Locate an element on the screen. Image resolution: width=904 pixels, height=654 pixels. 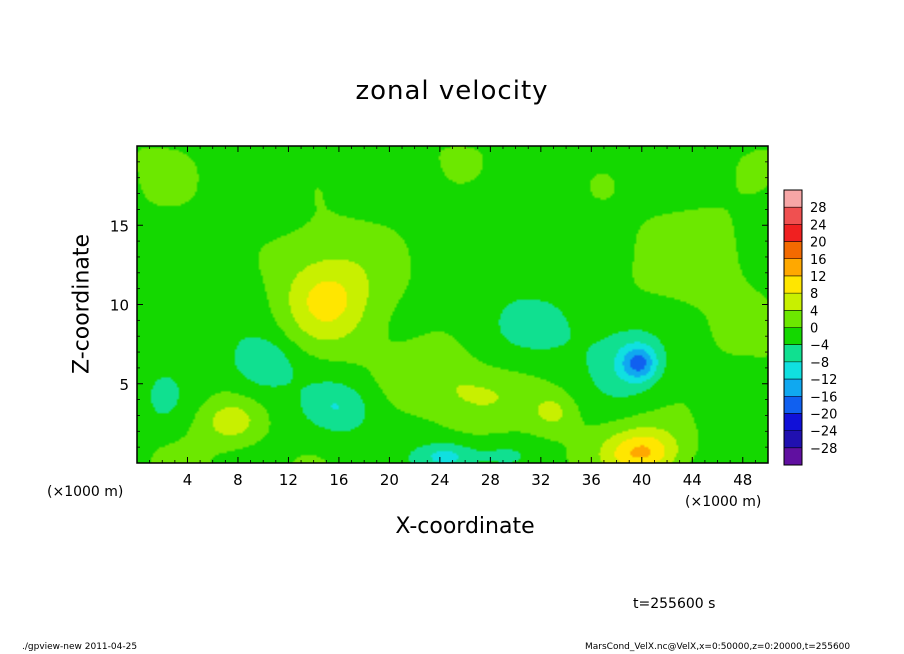
colorbar-label: −20 is located at coordinates (823, 414).